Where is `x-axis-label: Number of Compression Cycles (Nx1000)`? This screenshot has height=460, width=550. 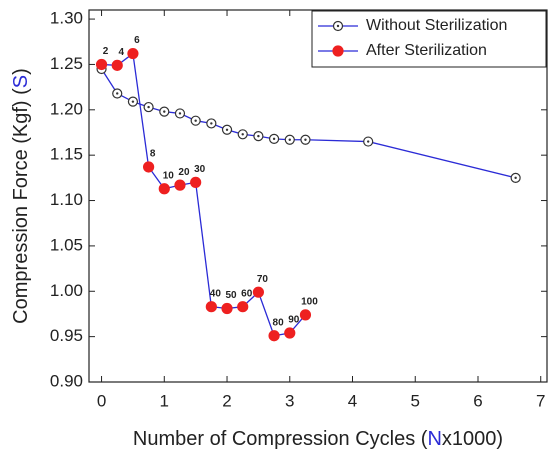 x-axis-label: Number of Compression Cycles (Nx1000) is located at coordinates (318, 439).